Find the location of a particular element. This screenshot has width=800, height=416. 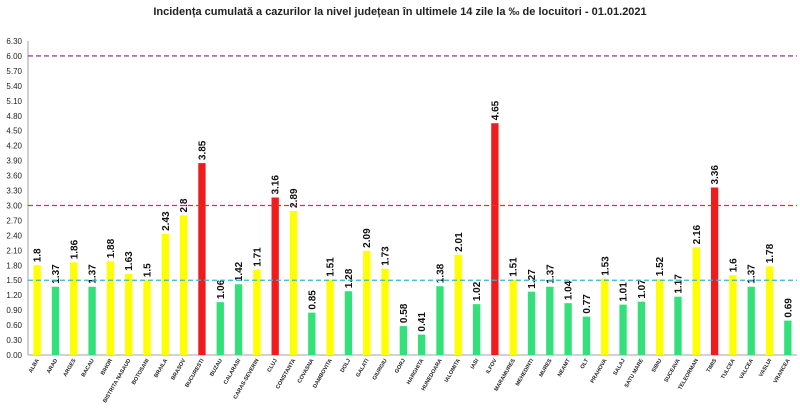

x-tick-label: VASLUI is located at coordinates (765, 368).